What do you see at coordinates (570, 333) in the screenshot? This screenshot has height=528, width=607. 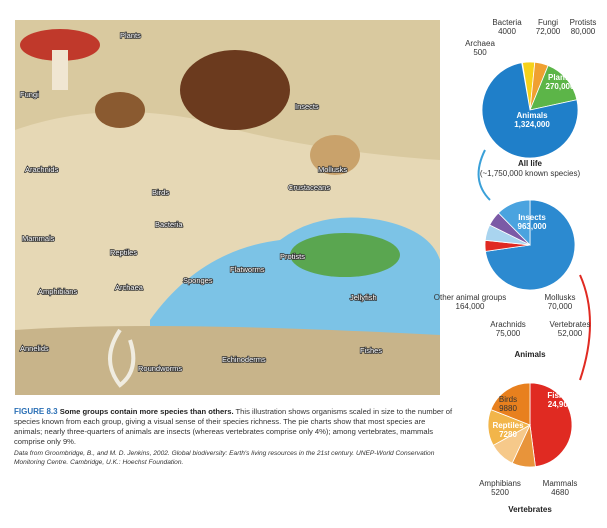 I see `slice-value: 52,000` at bounding box center [570, 333].